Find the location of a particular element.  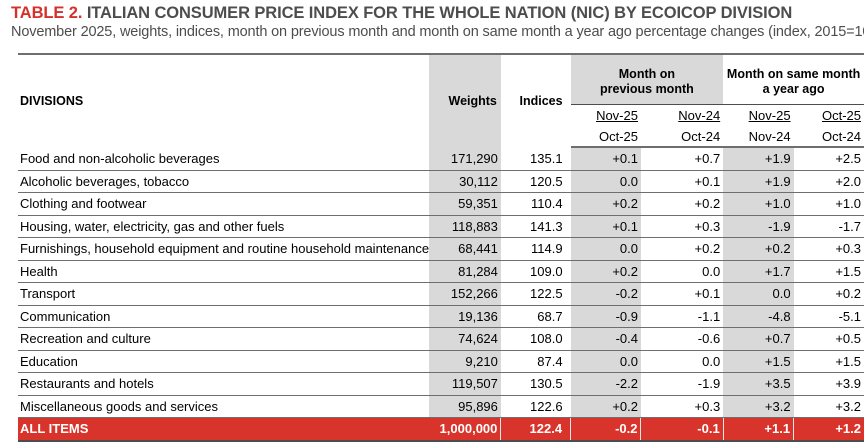

table-row: Health 81,284 109.0 +0.2 0.0 +1.7 +1.5 is located at coordinates (441, 271).